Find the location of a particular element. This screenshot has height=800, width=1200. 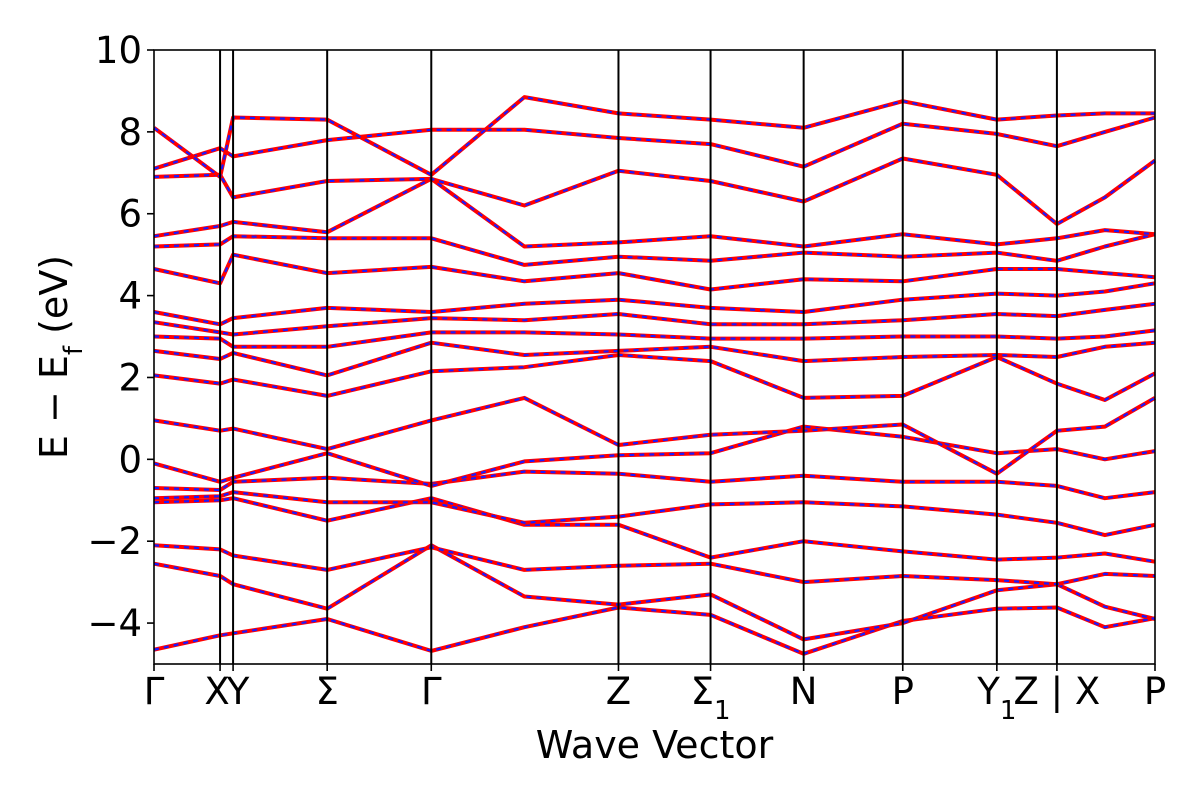

x-tick-label: X is located at coordinates (216, 691).